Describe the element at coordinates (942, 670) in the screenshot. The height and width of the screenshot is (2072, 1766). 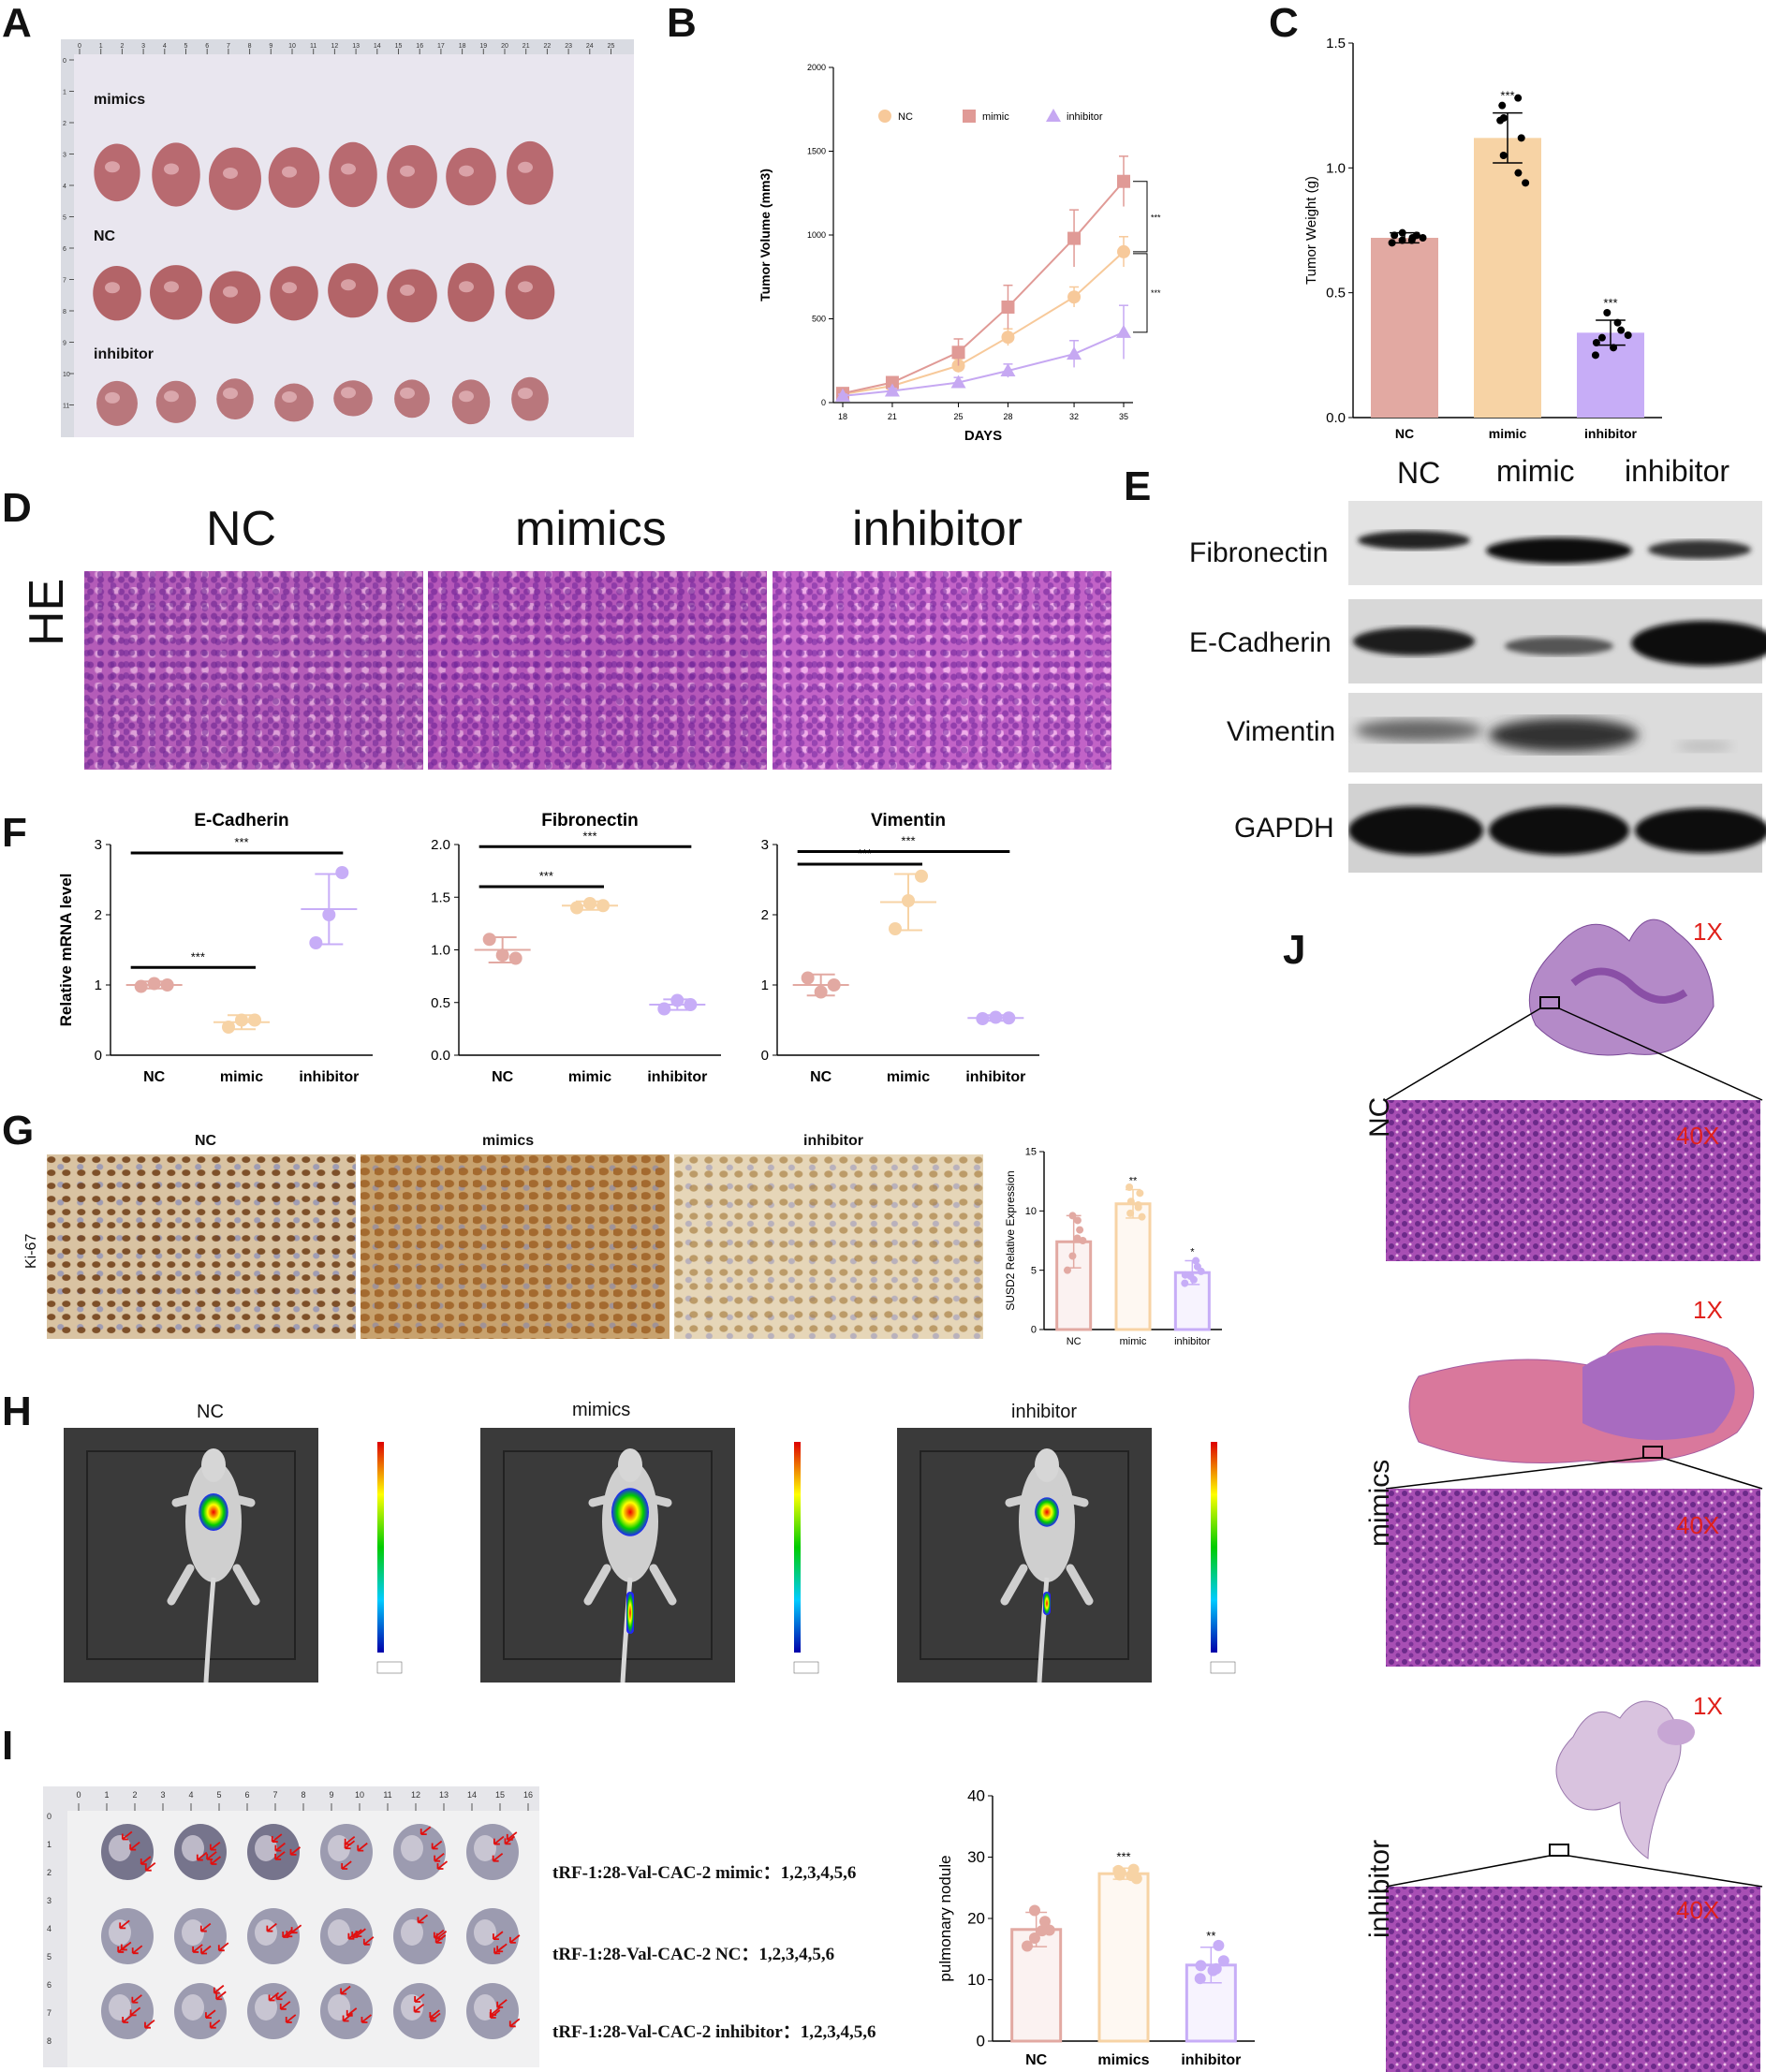
I see `he-image-inhibitor` at that location.